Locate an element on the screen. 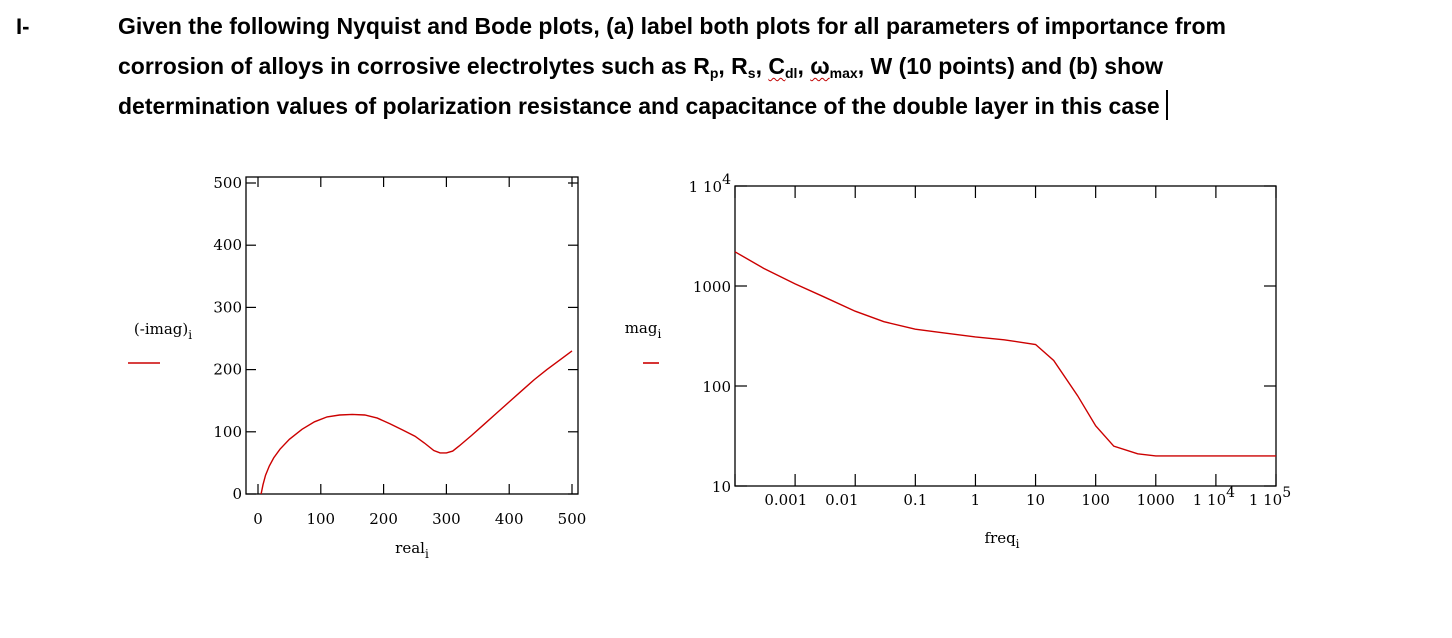  bode-y-tick-label: 1000 is located at coordinates (712, 287).